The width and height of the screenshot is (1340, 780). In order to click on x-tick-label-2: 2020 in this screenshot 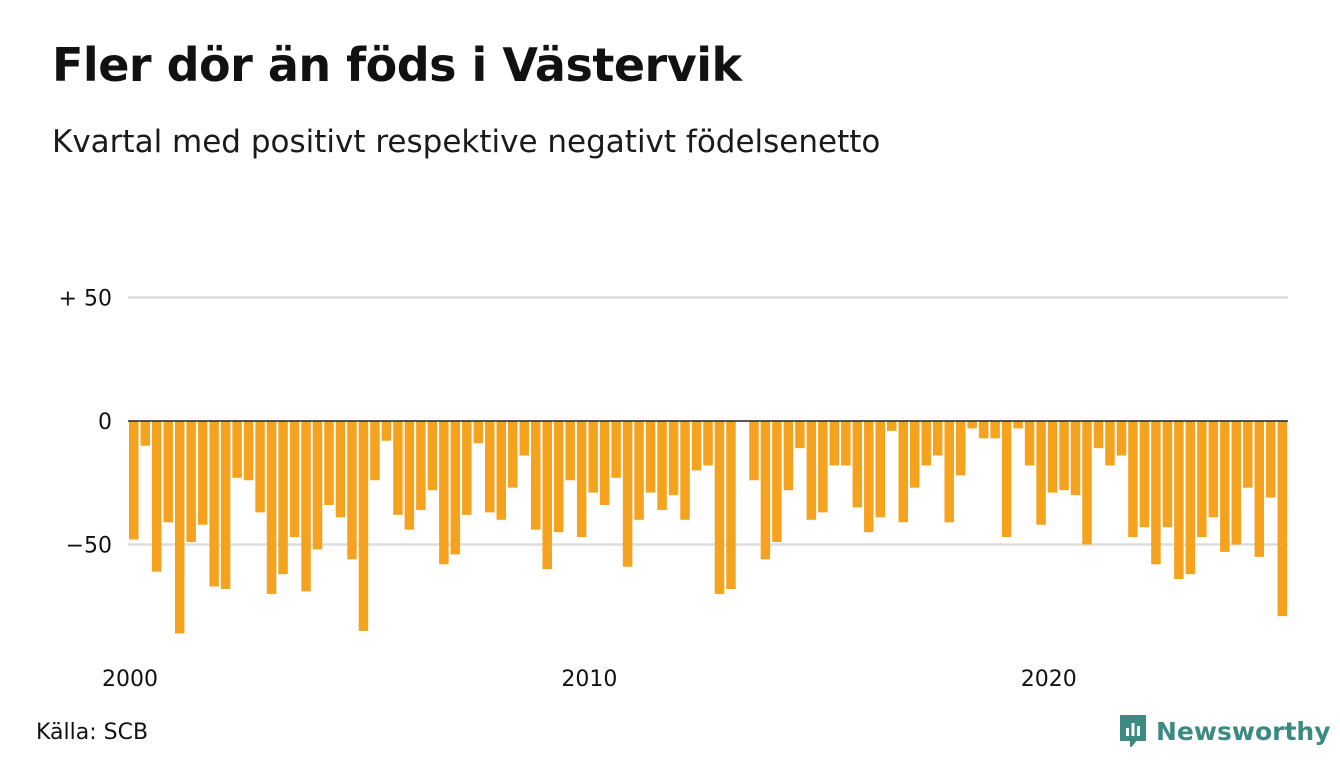, I will do `click(1049, 679)`.